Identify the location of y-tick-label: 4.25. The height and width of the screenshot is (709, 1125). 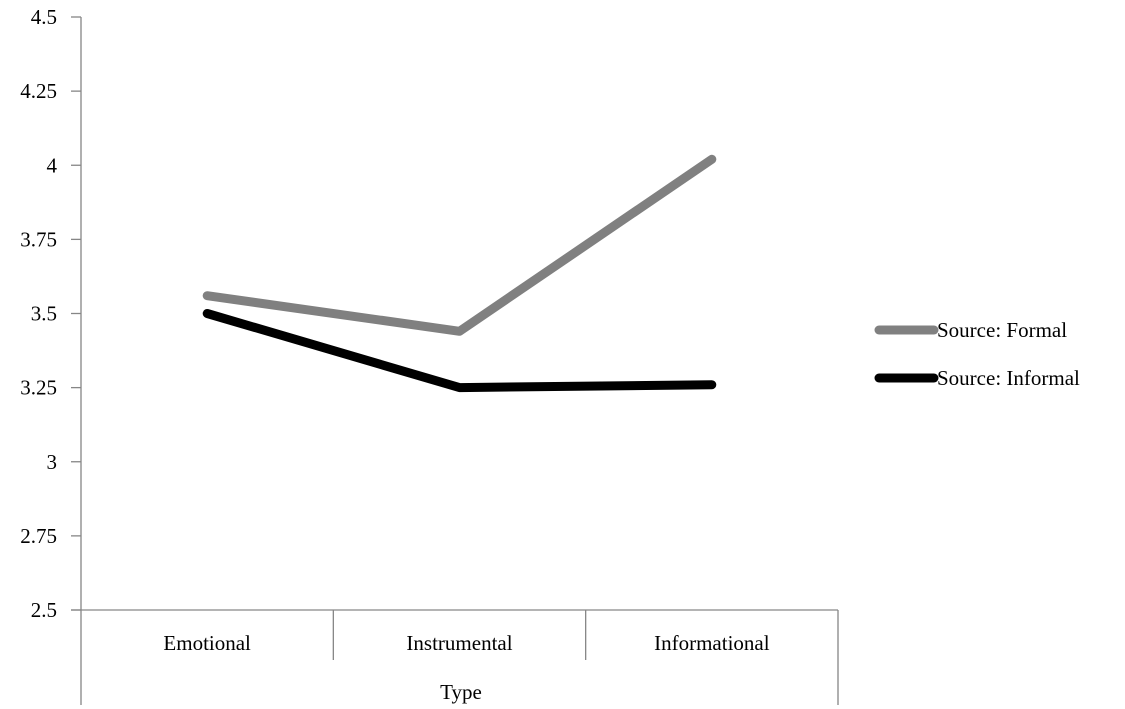
(38, 91).